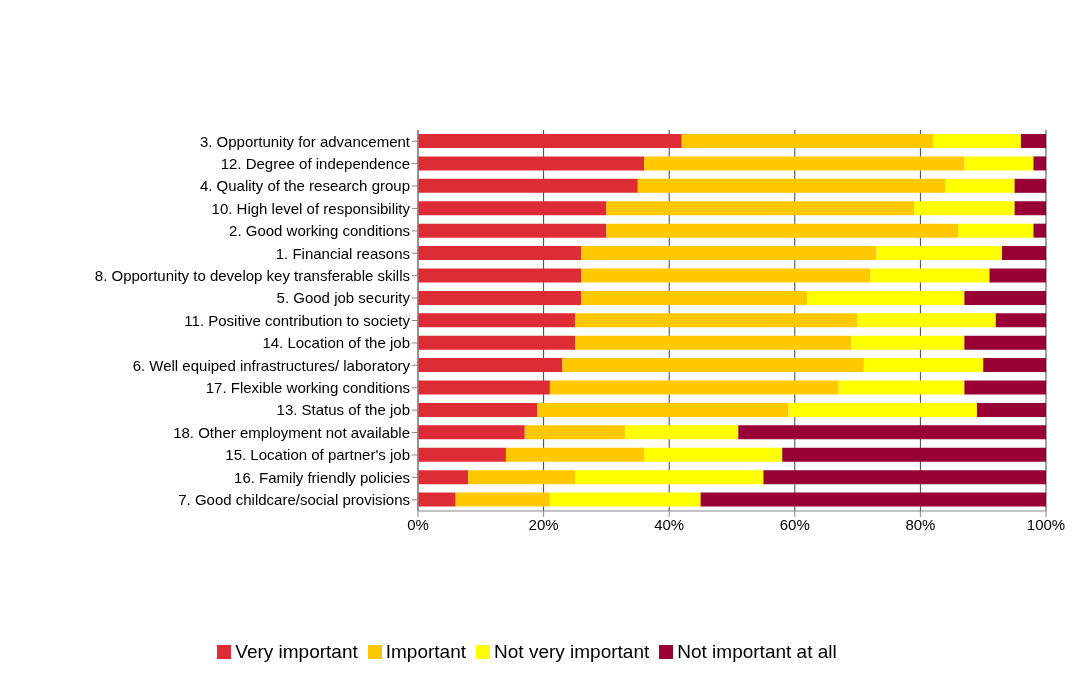 The width and height of the screenshot is (1080, 675). What do you see at coordinates (322, 477) in the screenshot?
I see `y-tick-label: 16. Family friendly policies` at bounding box center [322, 477].